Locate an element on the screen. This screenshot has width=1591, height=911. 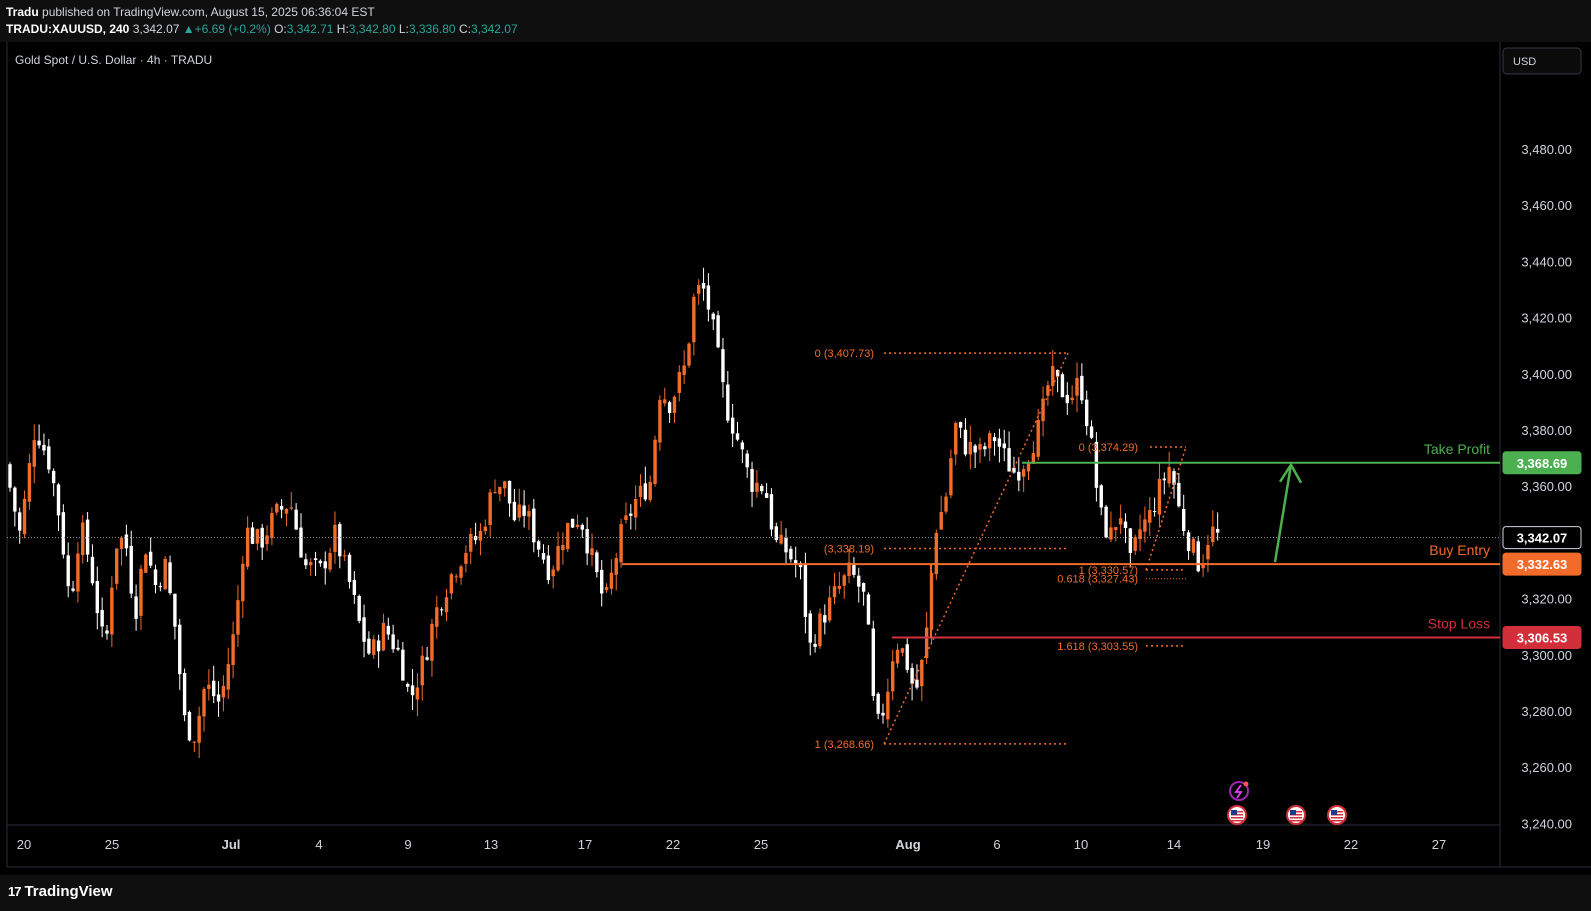
time-tick-label: Jul is located at coordinates (231, 844).